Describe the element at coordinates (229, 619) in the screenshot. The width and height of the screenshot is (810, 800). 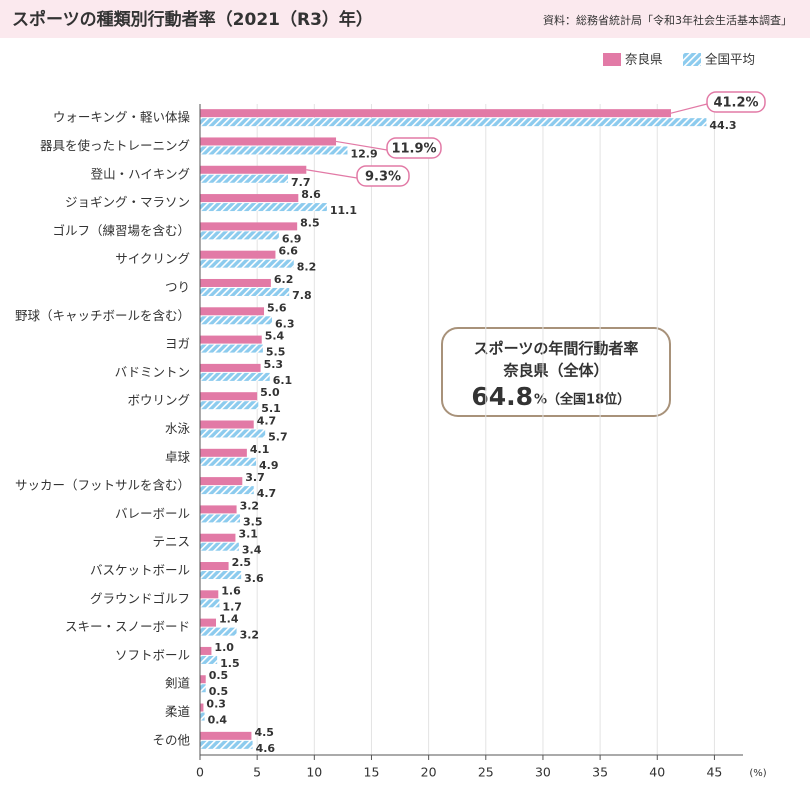
I see `value-label: 1.4` at that location.